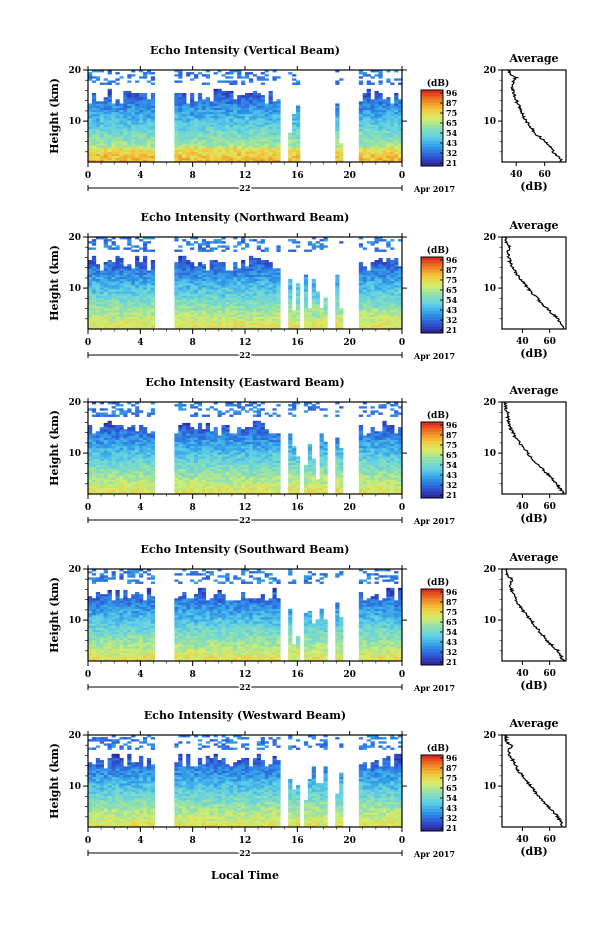 Image resolution: width=616 pixels, height=929 pixels. I want to click on colorbar-tick-label: 43, so click(452, 310).